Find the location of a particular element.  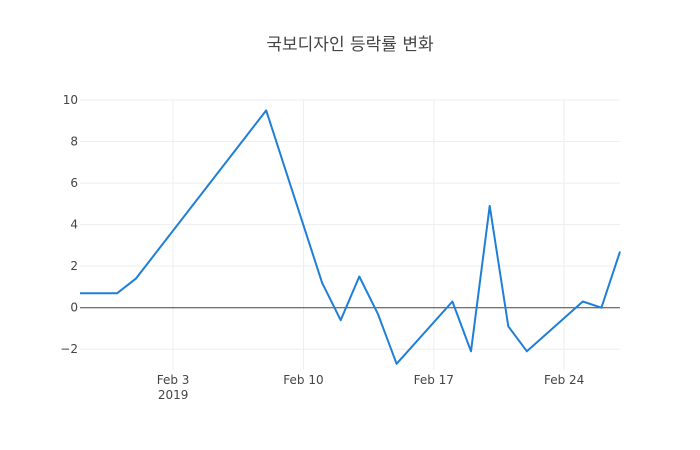

chart-title: 국보디자인 등락률 변화 is located at coordinates (350, 45).